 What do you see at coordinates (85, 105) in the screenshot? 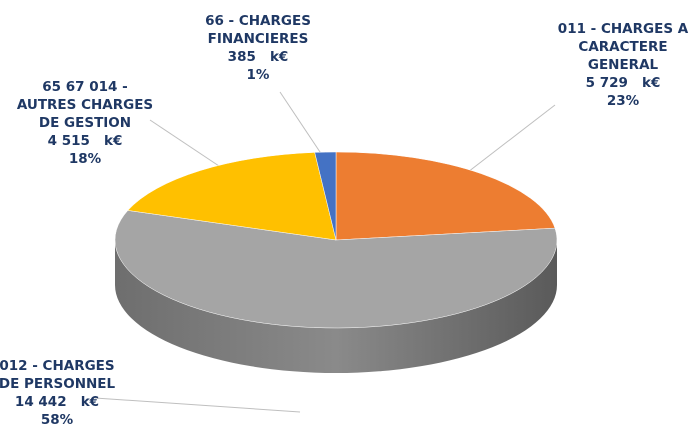
I see `category-label: 65 67 014 - AUTRES CHARGES DE GESTION` at bounding box center [85, 105].